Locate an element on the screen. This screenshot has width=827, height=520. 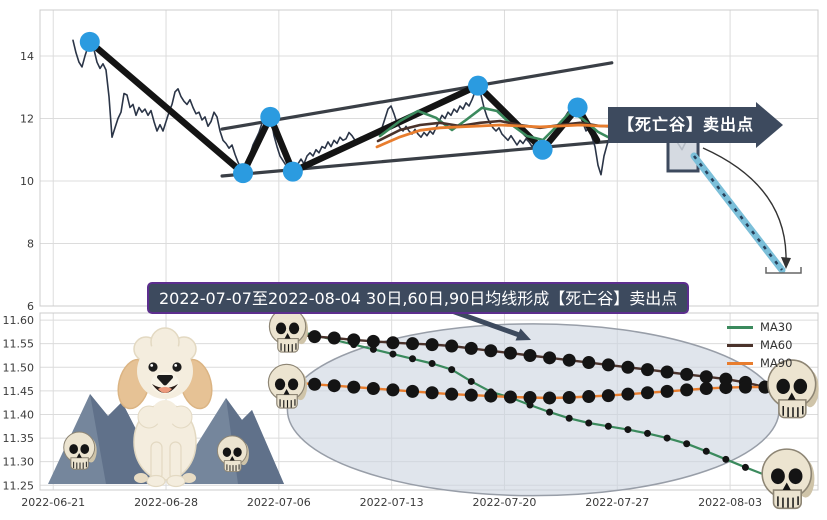
annotation-arrow is located at coordinates (487, 323).